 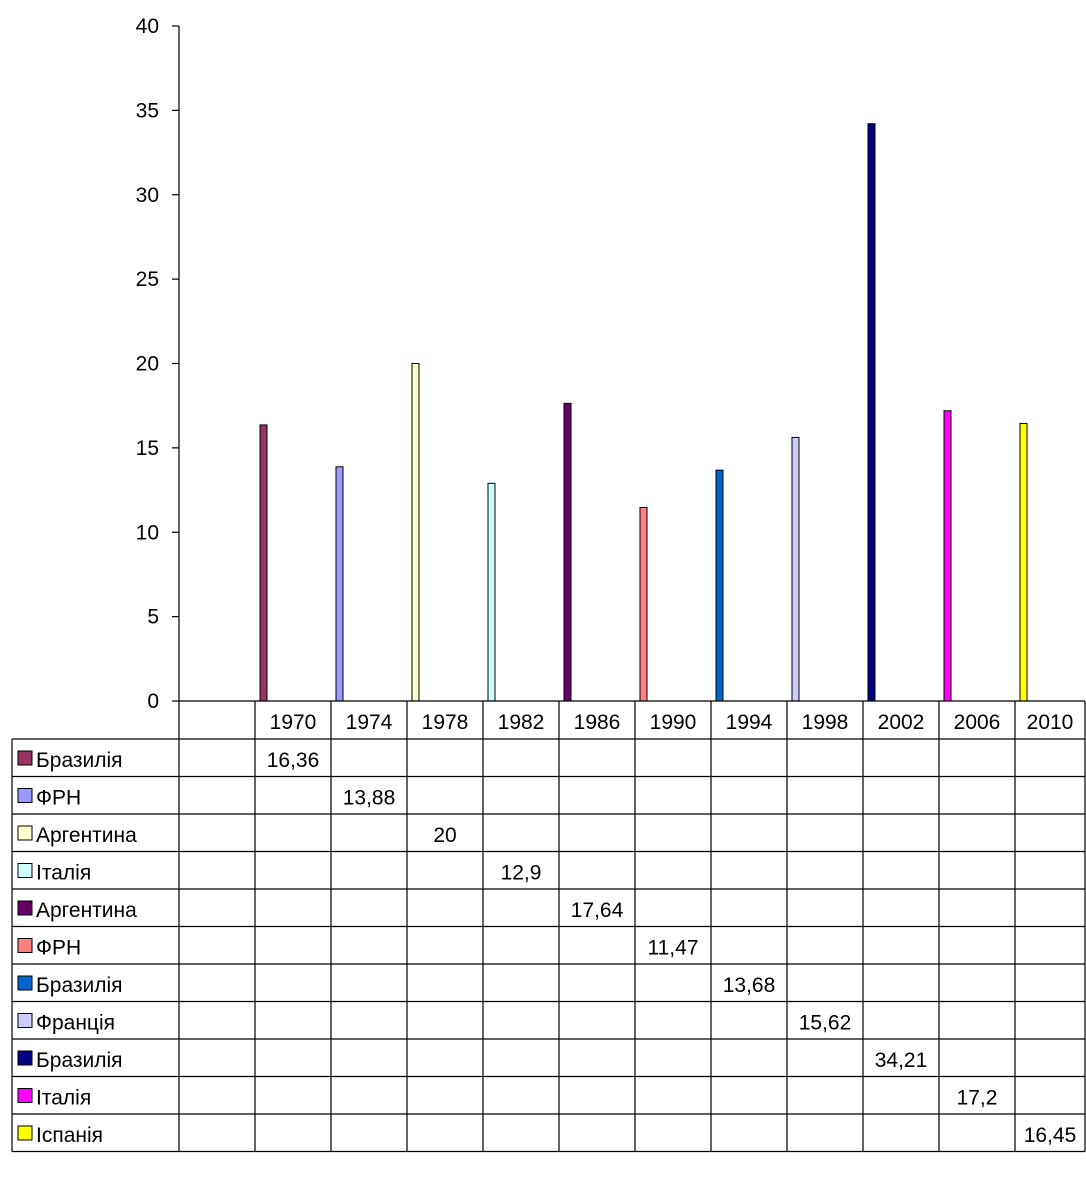 What do you see at coordinates (69, 1135) in the screenshot?
I see `series-name: Іспанія` at bounding box center [69, 1135].